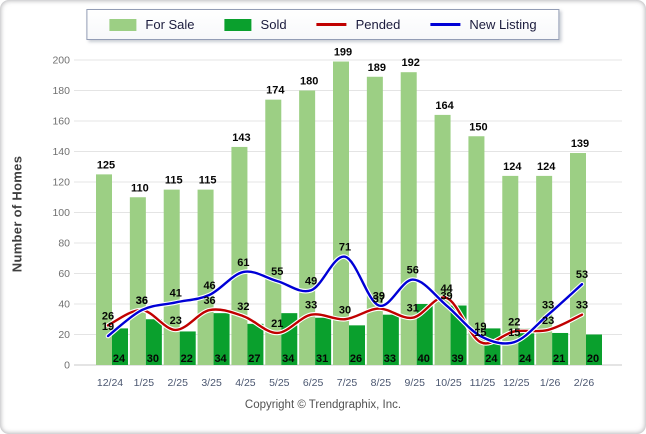  I want to click on value-label-for-sale: 125, so click(106, 165).